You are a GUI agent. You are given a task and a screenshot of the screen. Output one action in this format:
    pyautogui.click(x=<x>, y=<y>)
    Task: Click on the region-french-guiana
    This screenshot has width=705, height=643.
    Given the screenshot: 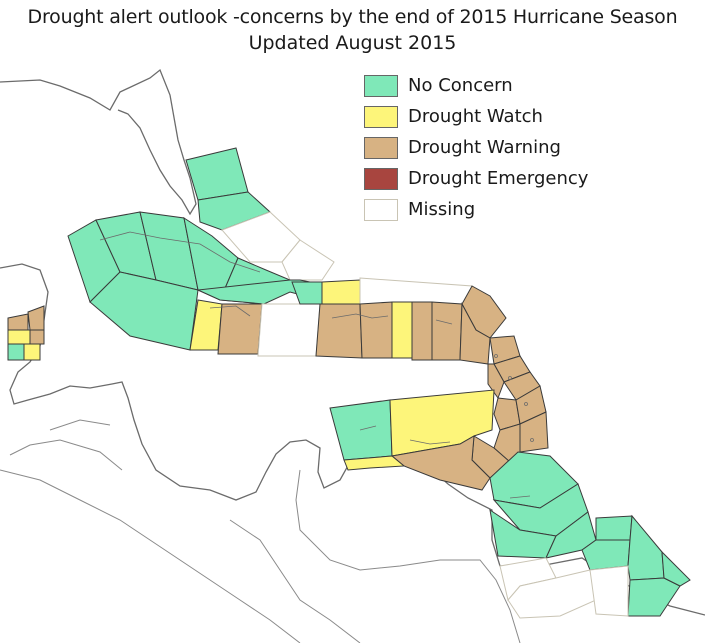 What is the action you would take?
    pyautogui.click(x=654, y=597)
    